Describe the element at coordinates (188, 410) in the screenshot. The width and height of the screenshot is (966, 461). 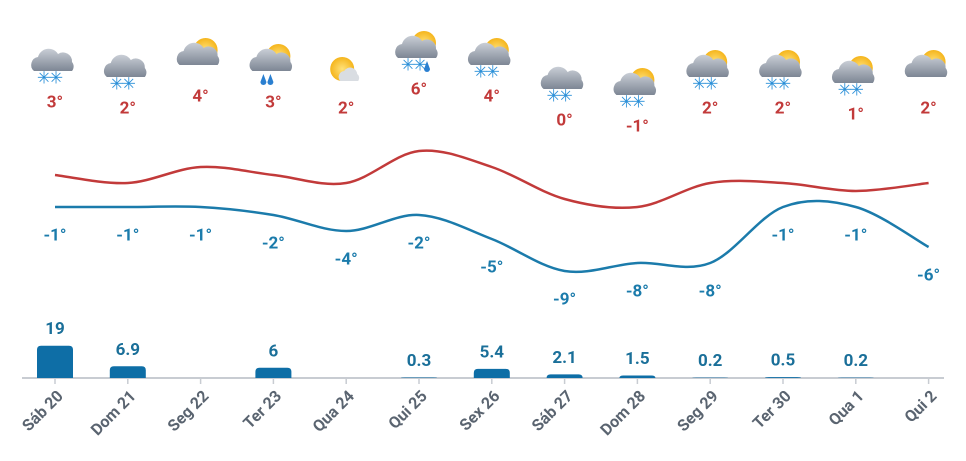
I see `x-tick-label: Seg 22` at that location.